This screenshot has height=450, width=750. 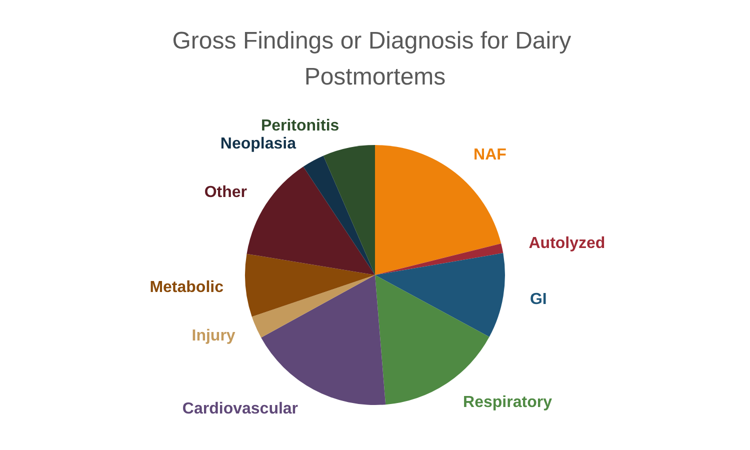 I want to click on slice-label: GI, so click(x=538, y=299).